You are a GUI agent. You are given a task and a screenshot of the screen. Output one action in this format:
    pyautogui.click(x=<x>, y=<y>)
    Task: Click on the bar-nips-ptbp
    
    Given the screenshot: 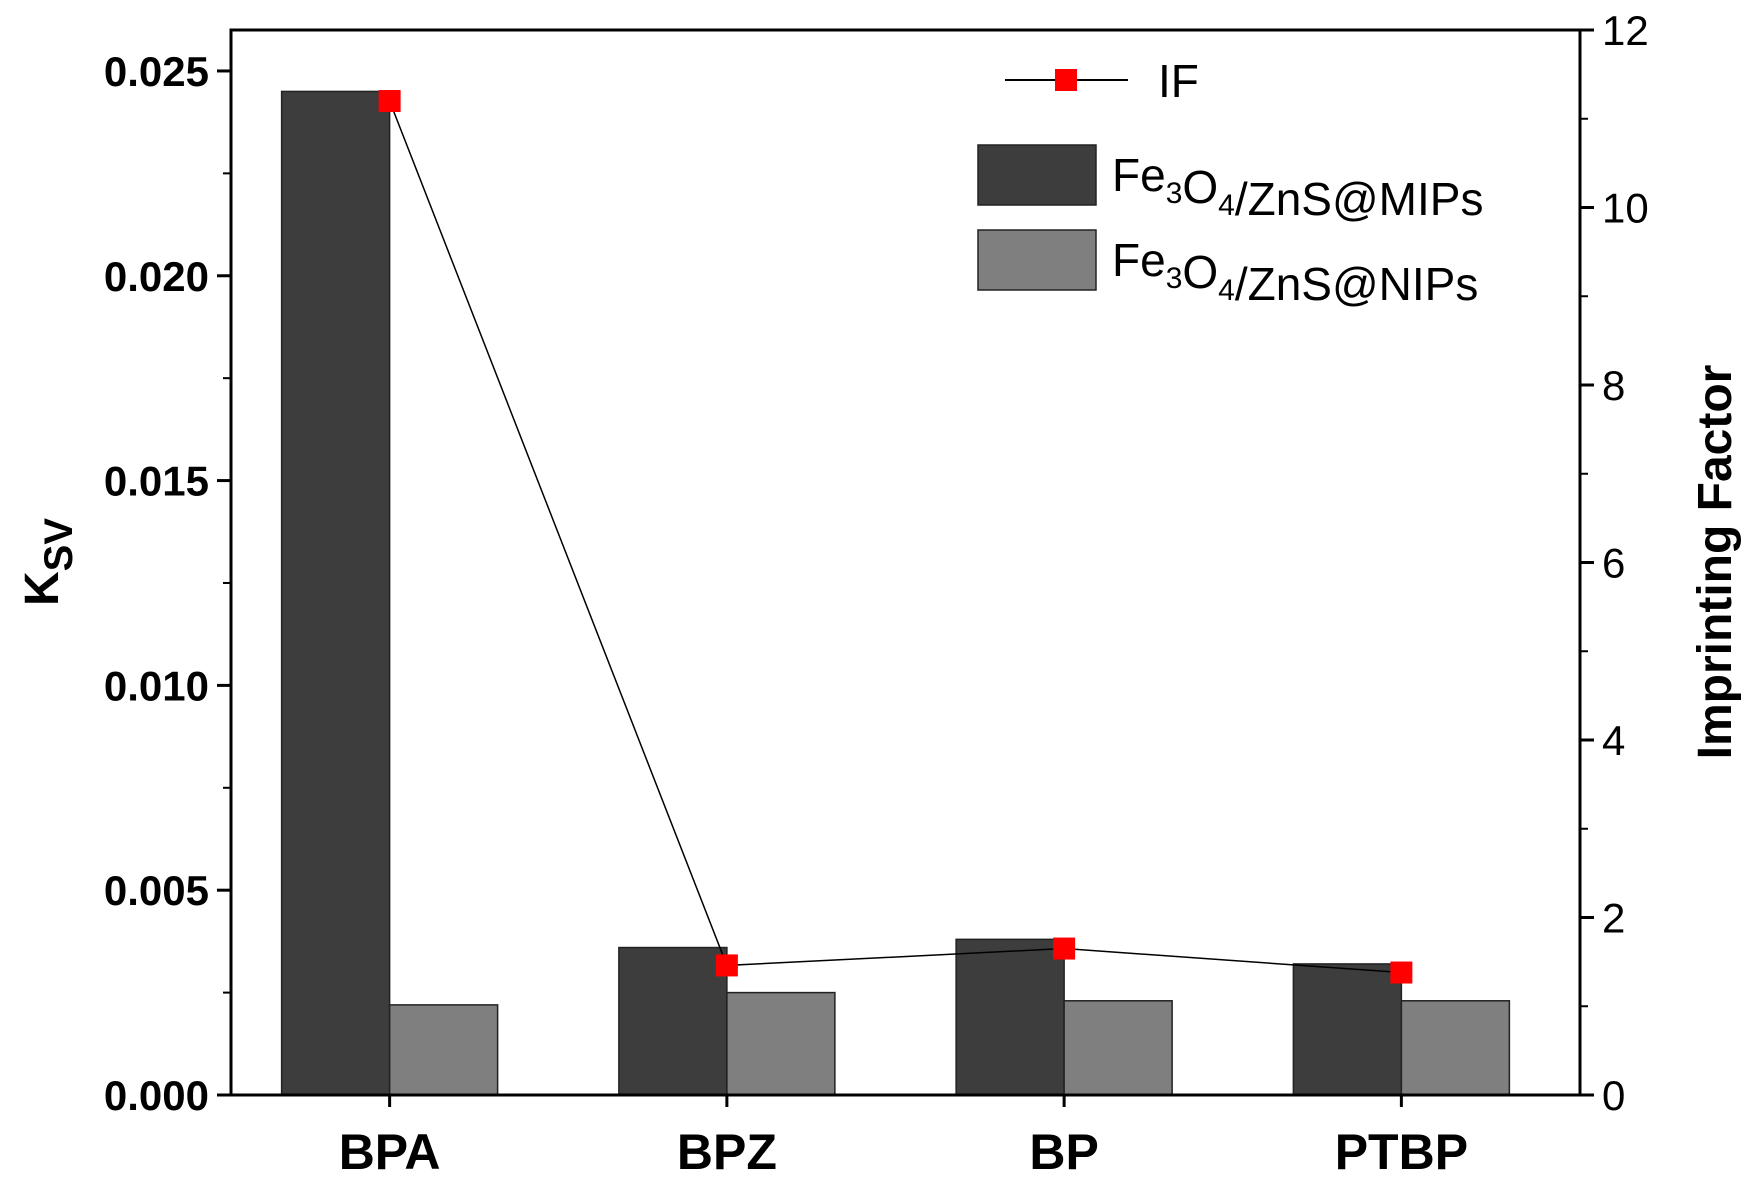 What is the action you would take?
    pyautogui.click(x=1455, y=1048)
    